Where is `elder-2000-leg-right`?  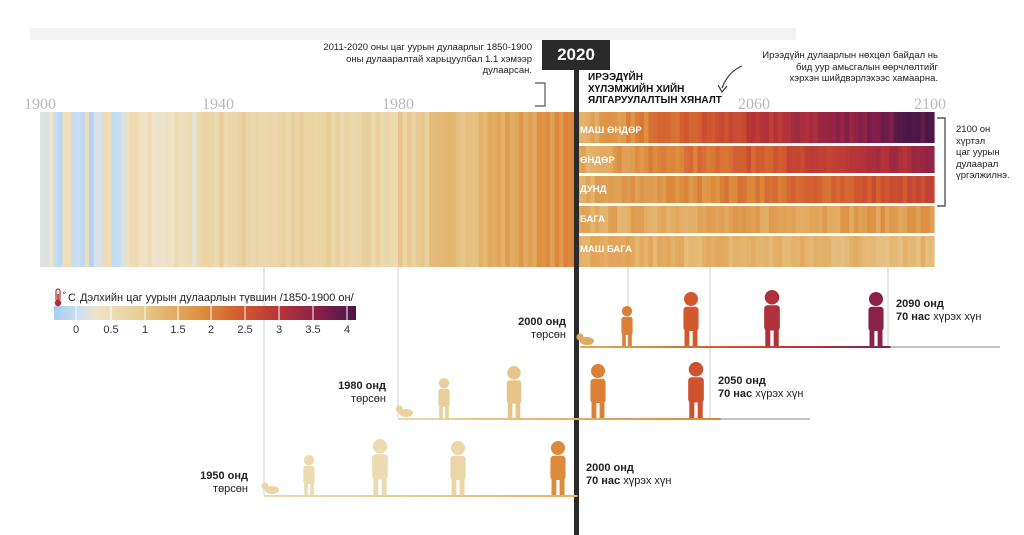
elder-2000-leg-right is located at coordinates (880, 334).